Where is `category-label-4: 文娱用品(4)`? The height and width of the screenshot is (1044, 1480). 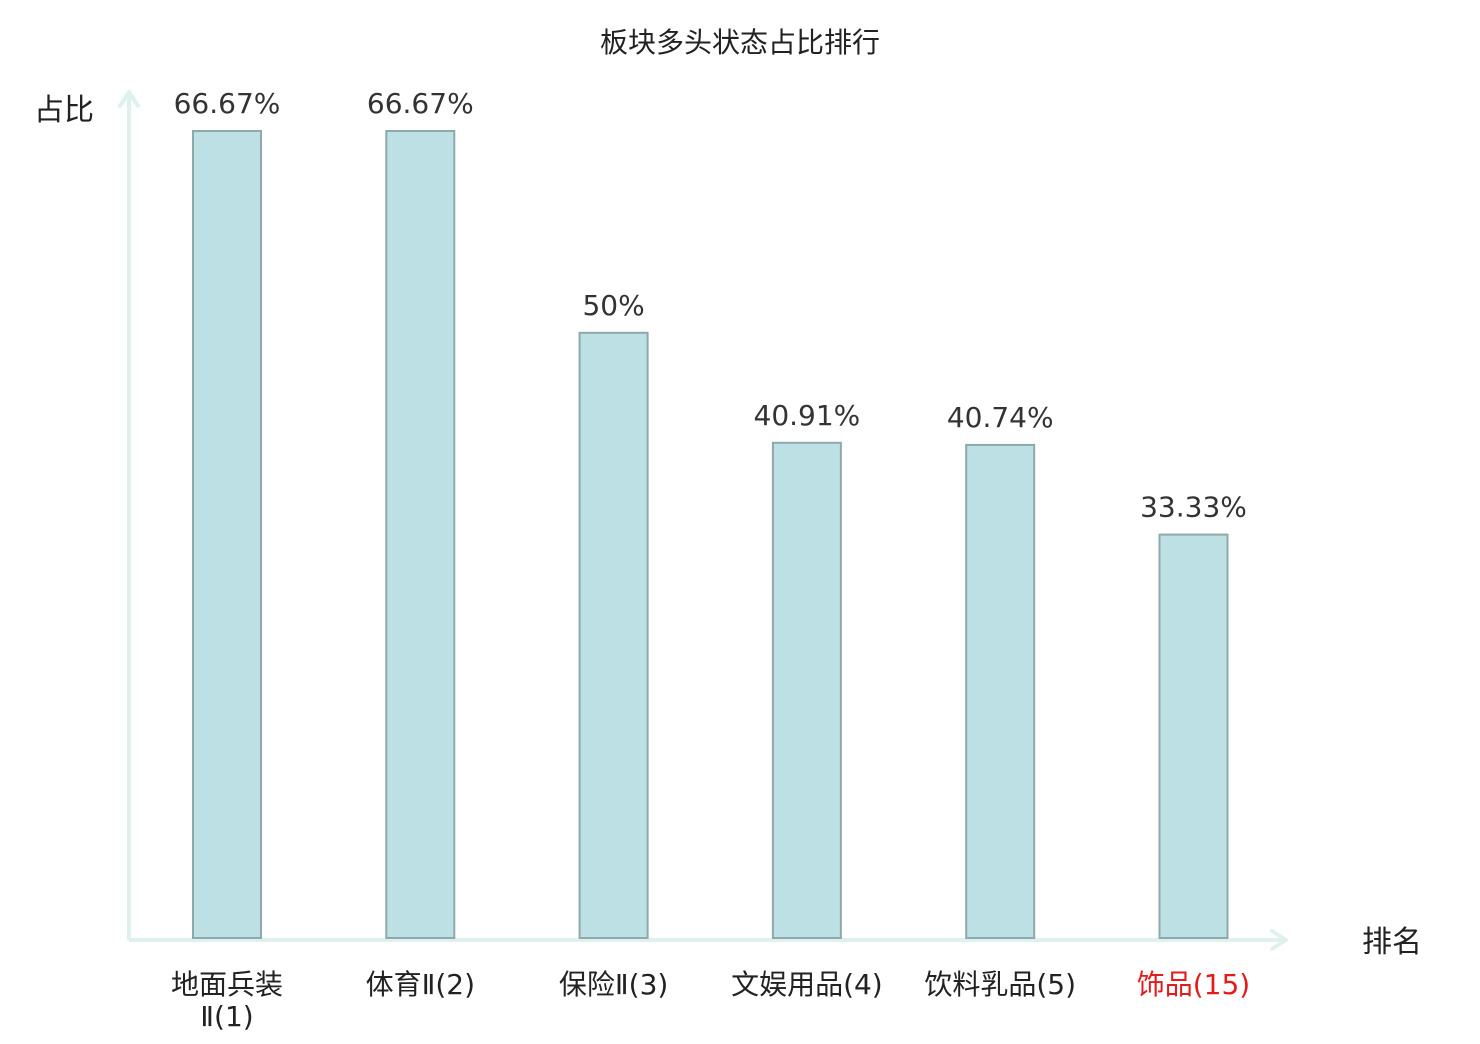 category-label-4: 文娱用品(4) is located at coordinates (807, 984).